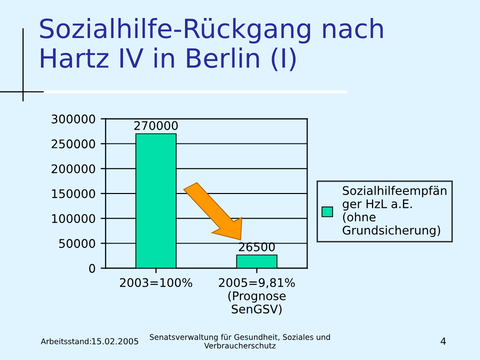 The width and height of the screenshot is (480, 360). What do you see at coordinates (394, 211) in the screenshot?
I see `legend-label: Sozialhilfeempfän ger HzL a.E. (ohne Grundsicherung)` at bounding box center [394, 211].